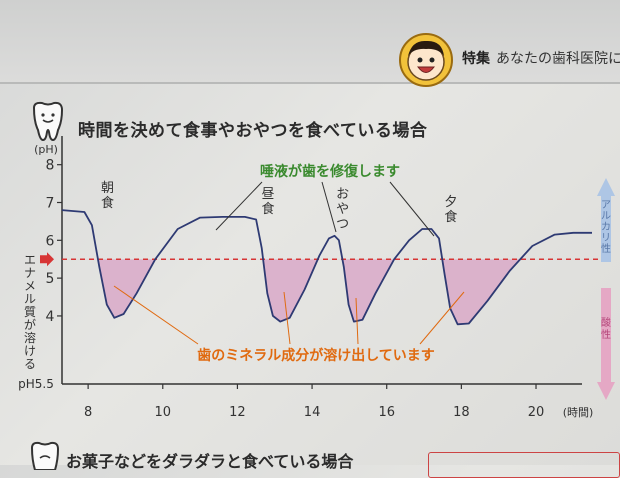 This screenshot has width=620, height=478. I want to click on alkaline-label: リ, so click(606, 238).